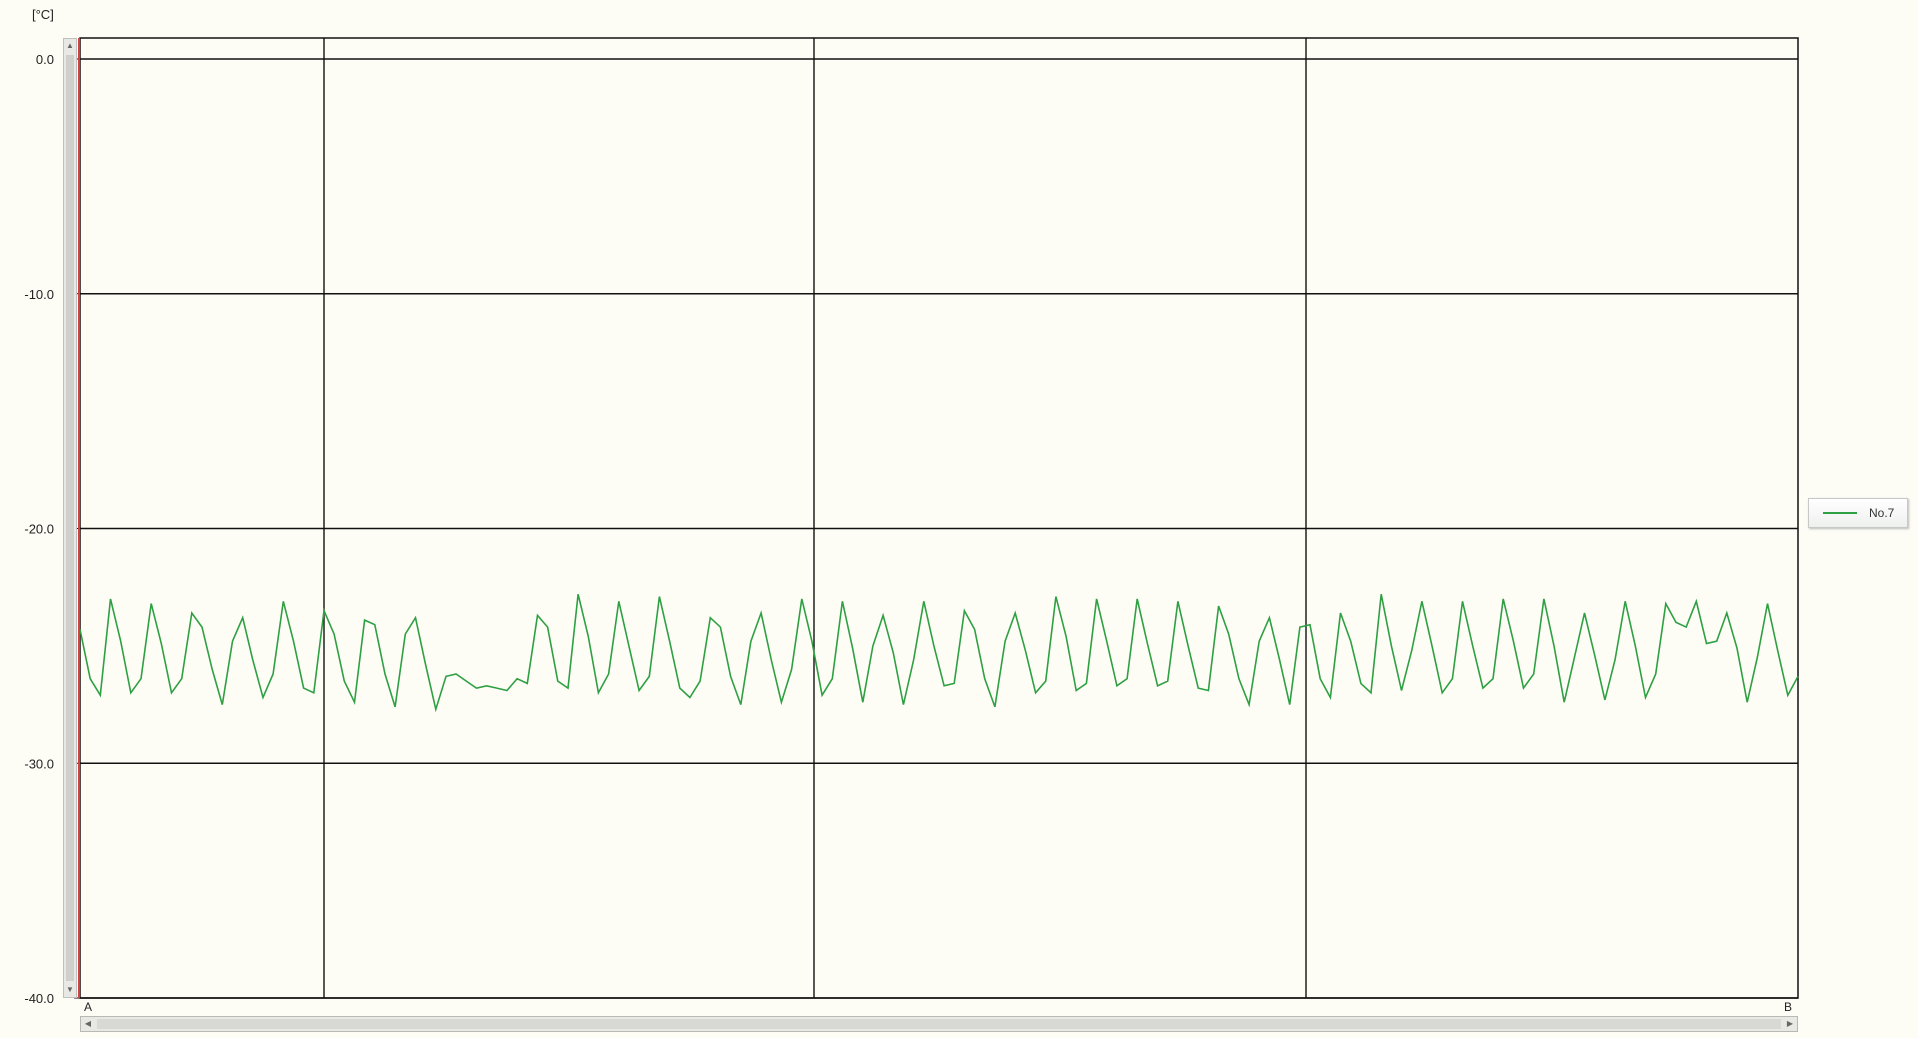  What do you see at coordinates (1858, 513) in the screenshot?
I see `legend: No.7` at bounding box center [1858, 513].